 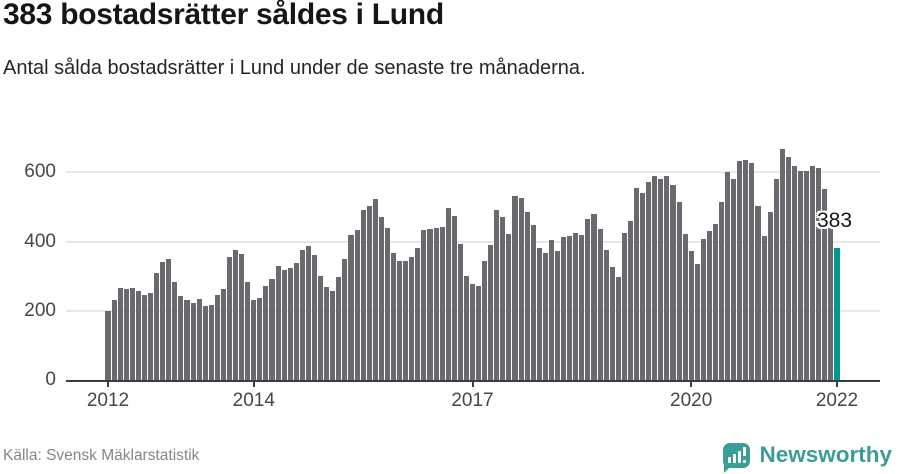 I want to click on x-tick-label: 2014, so click(x=253, y=400).